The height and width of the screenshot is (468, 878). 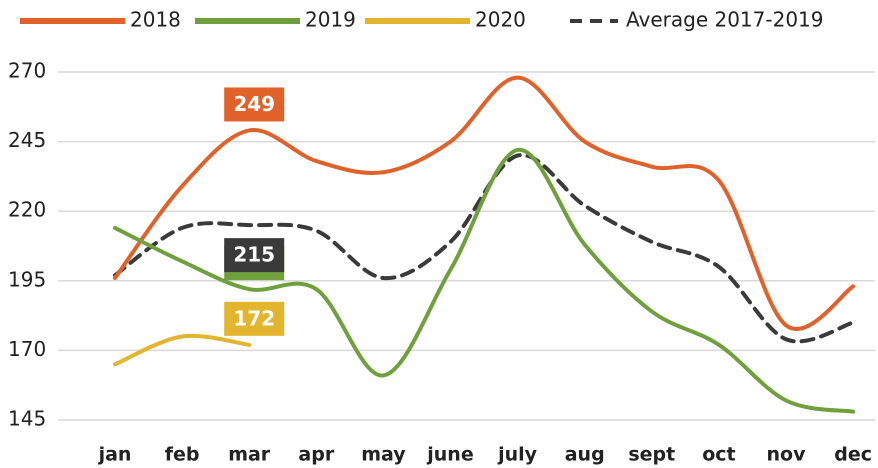 I want to click on data-label: 172, so click(x=254, y=318).